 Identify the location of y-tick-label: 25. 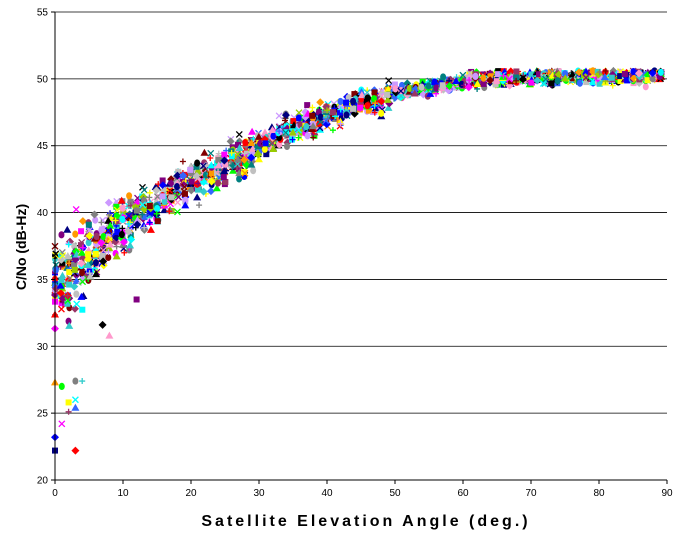
(43, 414).